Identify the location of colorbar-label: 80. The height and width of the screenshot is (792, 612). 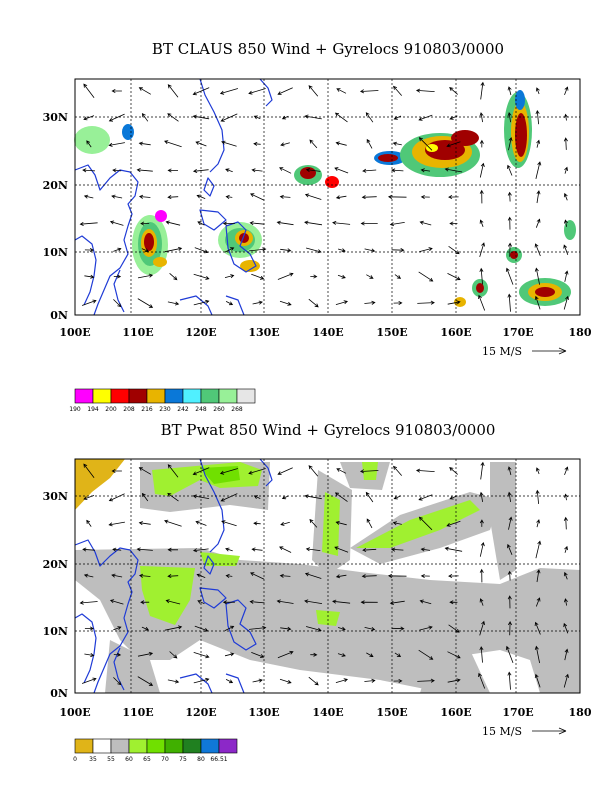
(201, 759).